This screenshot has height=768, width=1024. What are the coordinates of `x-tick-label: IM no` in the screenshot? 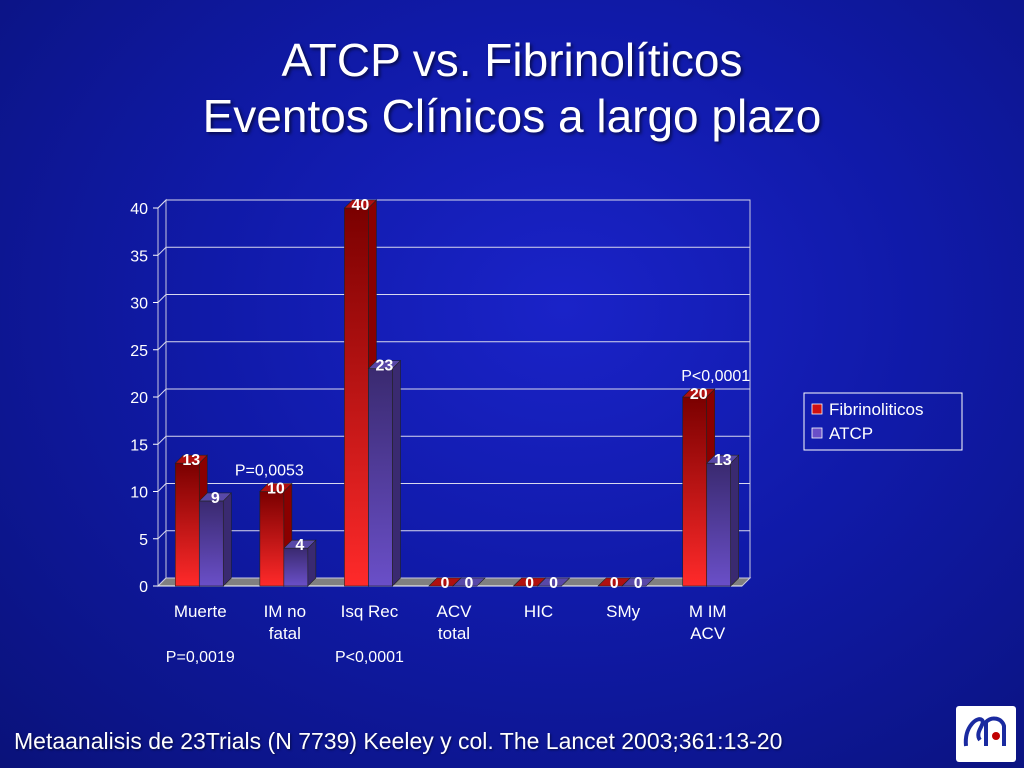 It's located at (285, 611).